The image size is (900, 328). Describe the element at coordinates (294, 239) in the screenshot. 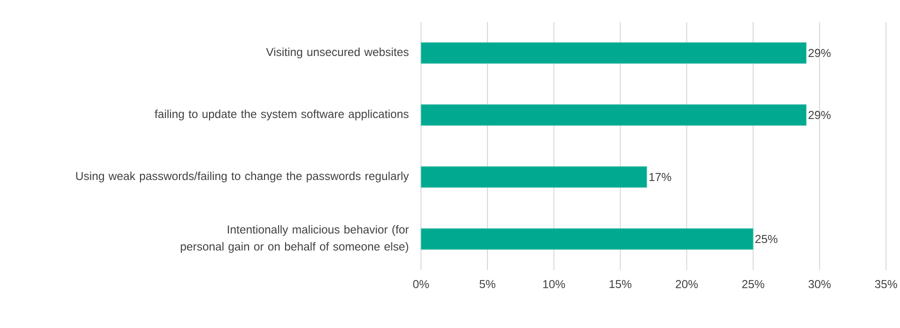

I see `y-tick-label: Intentionally malicious behavior (for personal gain or on behalf of someone else)` at that location.